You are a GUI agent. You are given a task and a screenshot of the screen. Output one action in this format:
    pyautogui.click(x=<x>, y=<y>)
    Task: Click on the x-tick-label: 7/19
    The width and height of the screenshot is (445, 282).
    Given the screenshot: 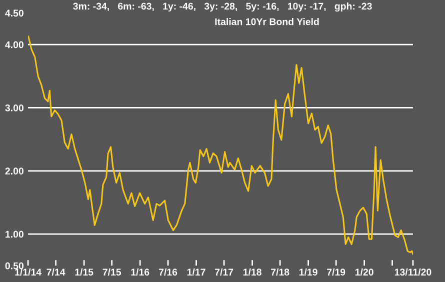 What is the action you would take?
    pyautogui.click(x=336, y=272)
    